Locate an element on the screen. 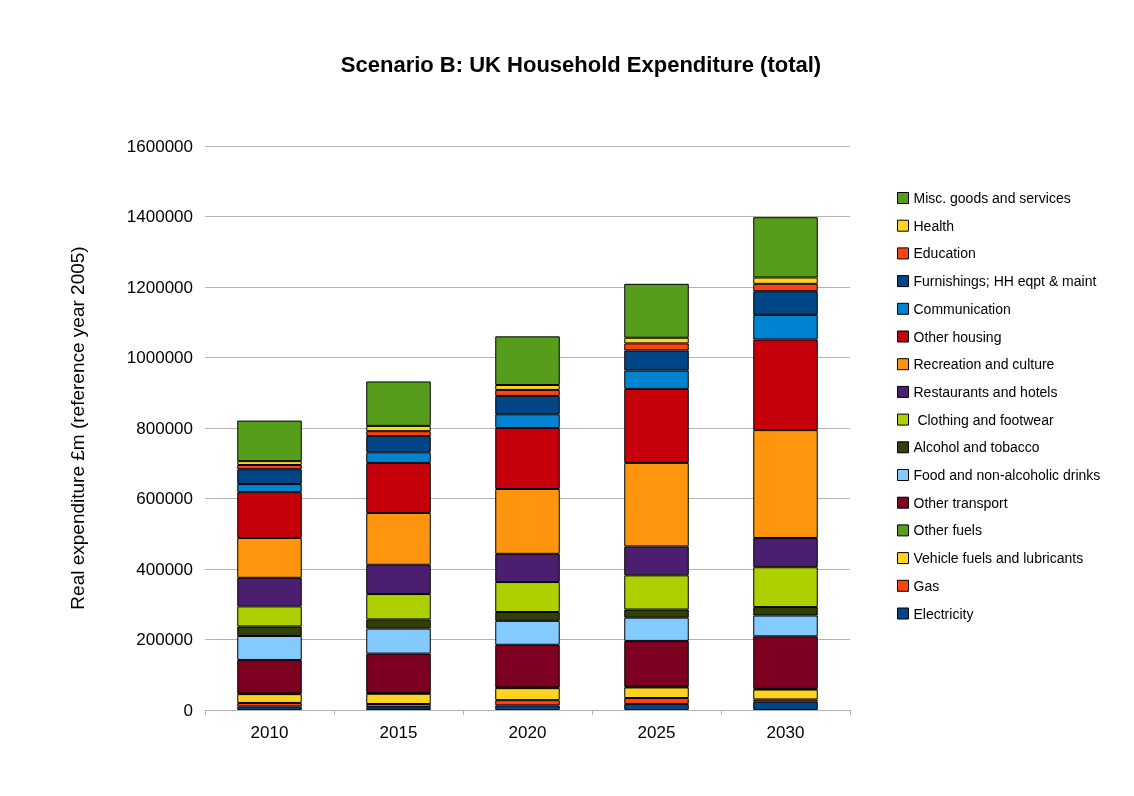 The image size is (1134, 796). chart-title: Scenario B: UK Household Expenditure (total) is located at coordinates (581, 64).